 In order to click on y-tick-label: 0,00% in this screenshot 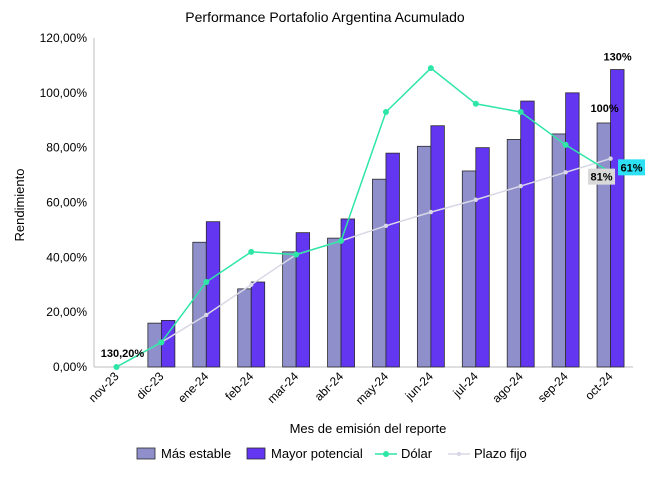, I will do `click(70, 367)`.